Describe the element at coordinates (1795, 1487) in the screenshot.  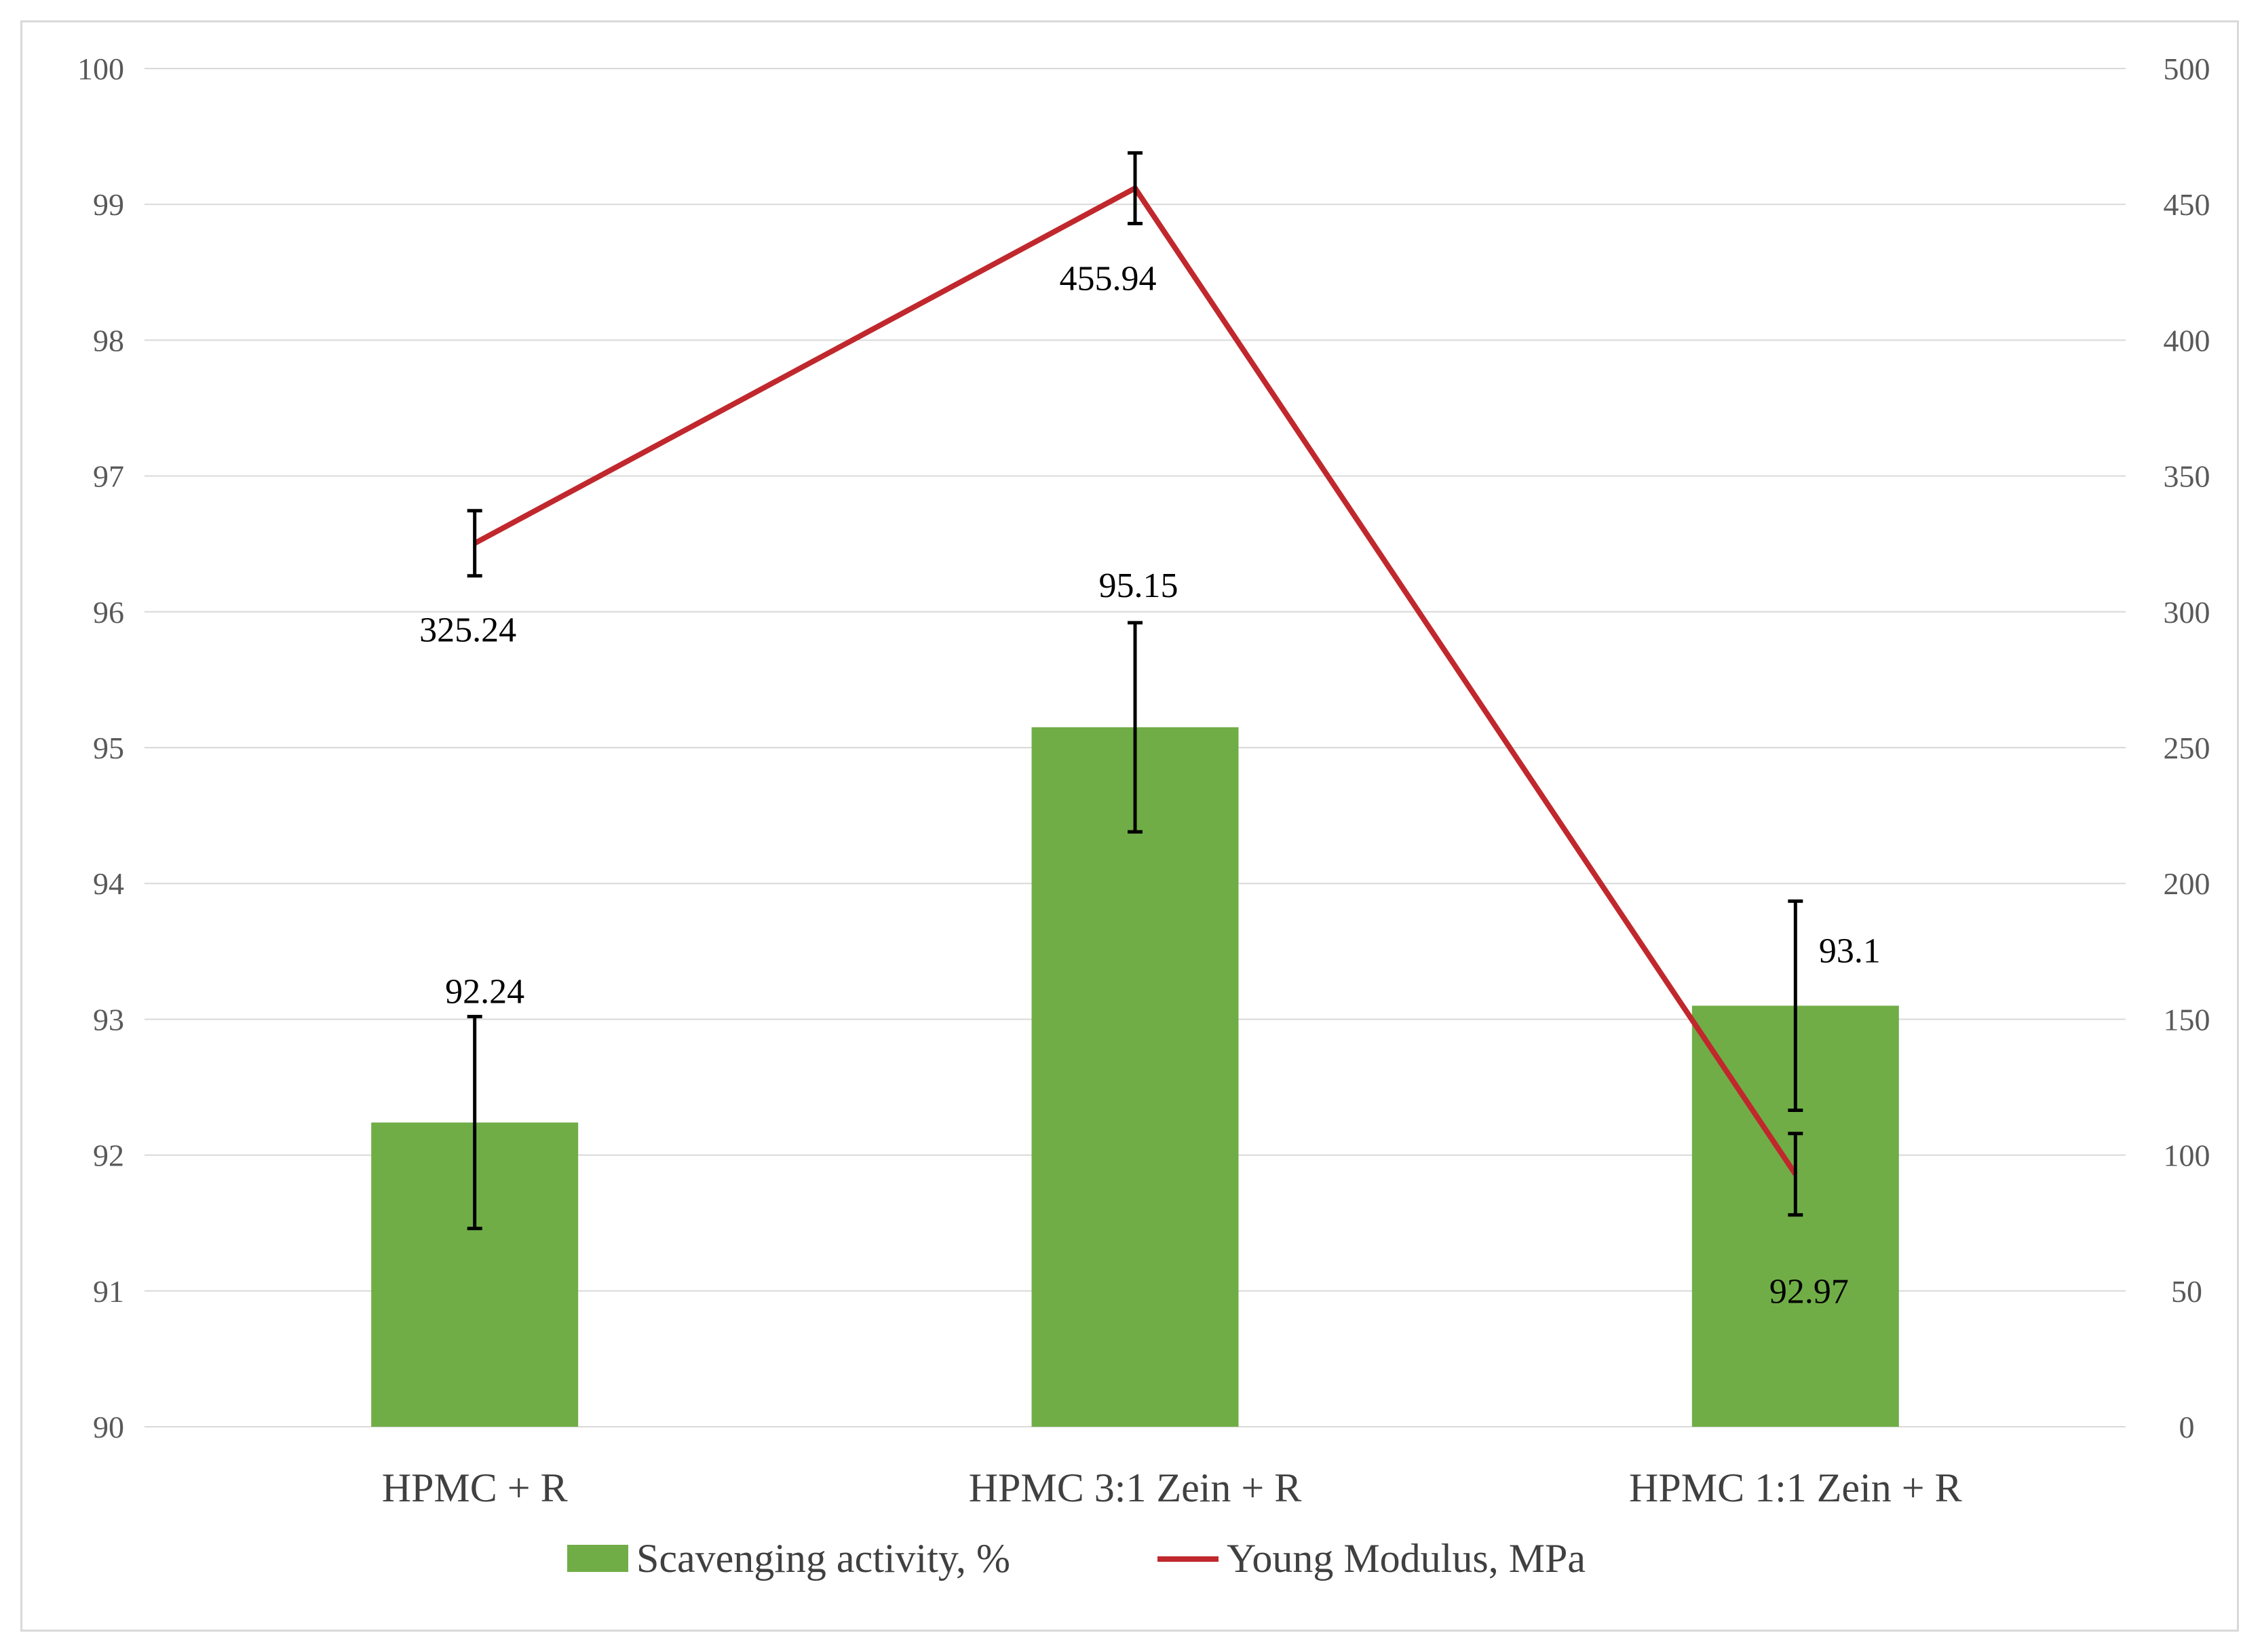
I see `category-label: HPMC 1:1 Zein + R` at that location.